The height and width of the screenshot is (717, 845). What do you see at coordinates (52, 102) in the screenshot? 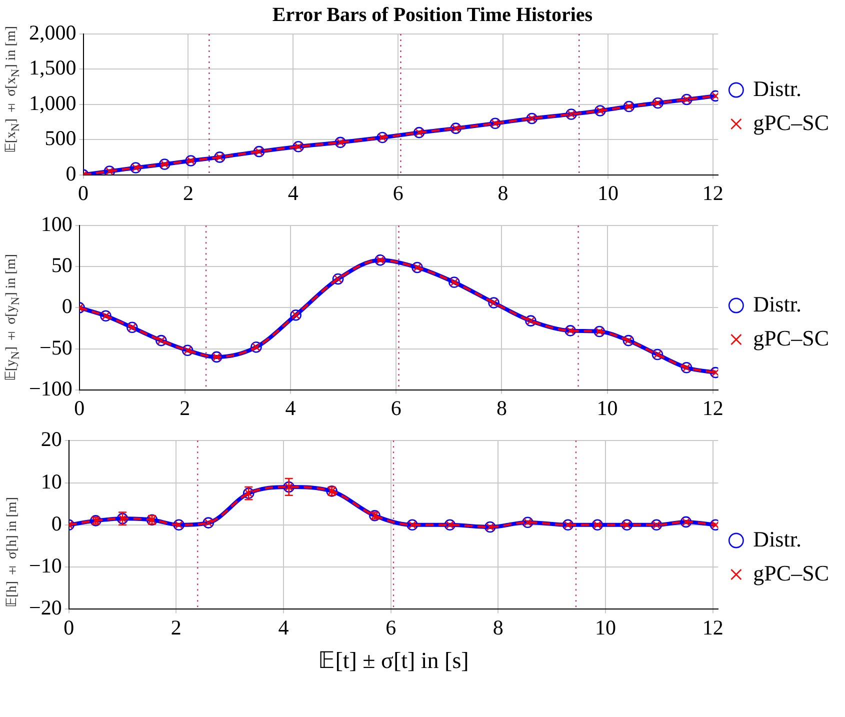
I see `y-tick-label: 1,000` at bounding box center [52, 102].